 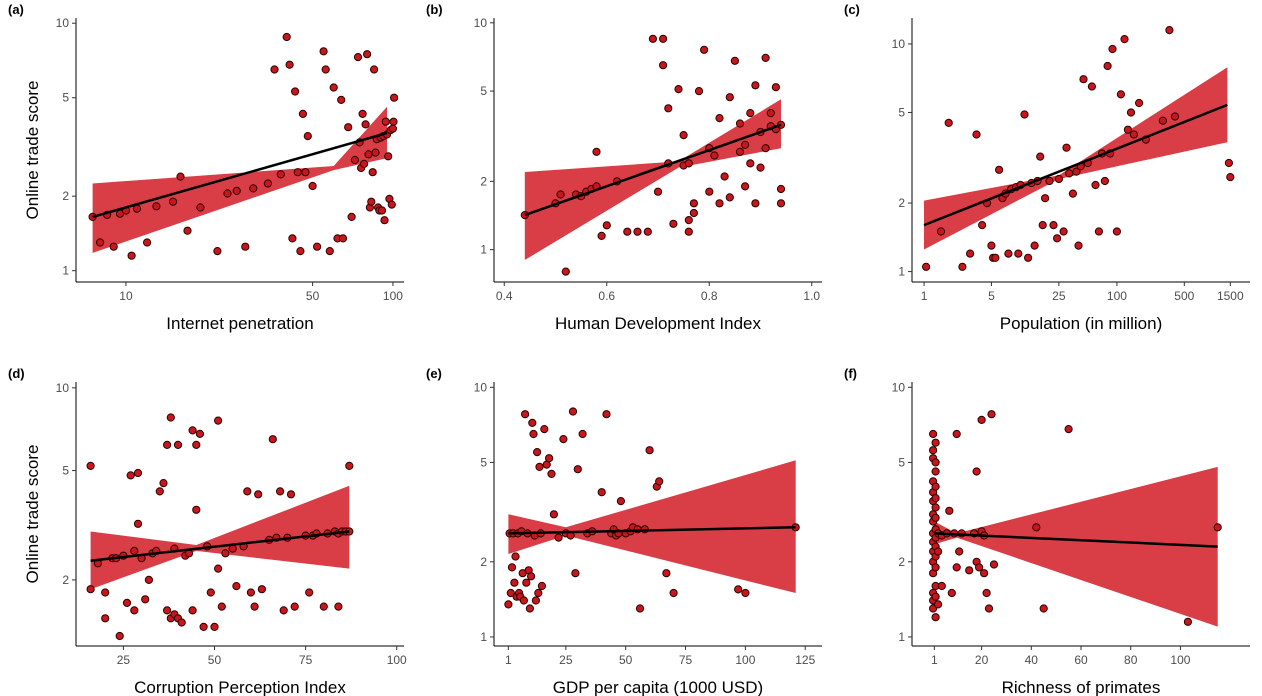 I want to click on y-axis-label: Online trade score, so click(x=32, y=150).